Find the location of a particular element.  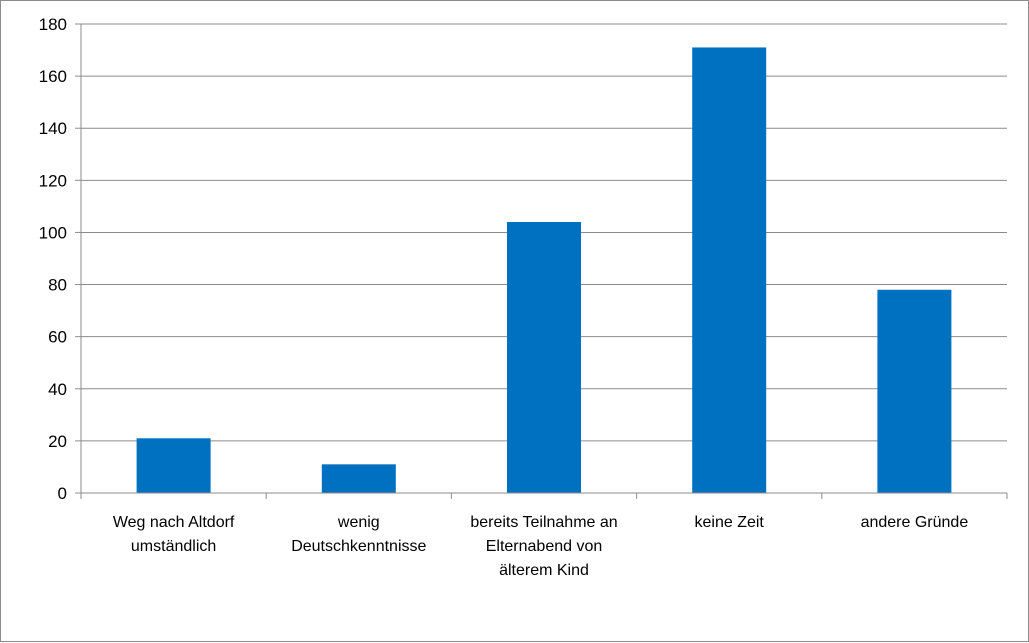

y-tick-label: 20 is located at coordinates (57, 441).